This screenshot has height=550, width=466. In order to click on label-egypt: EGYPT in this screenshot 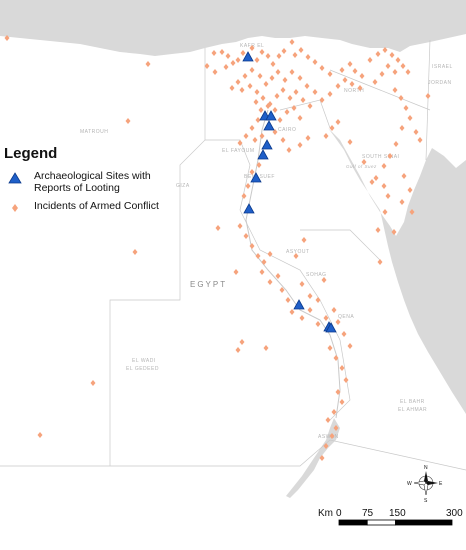, I will do `click(208, 284)`.